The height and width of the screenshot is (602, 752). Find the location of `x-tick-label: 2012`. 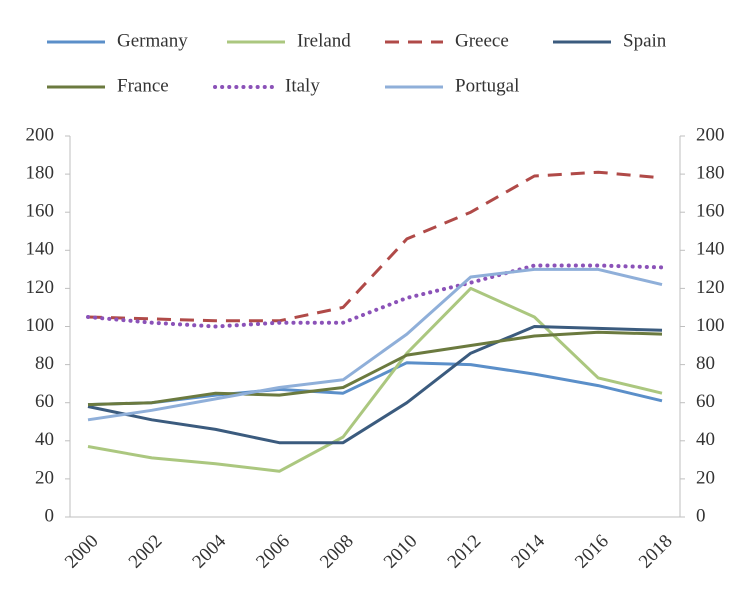

x-tick-label: 2012 is located at coordinates (465, 552).